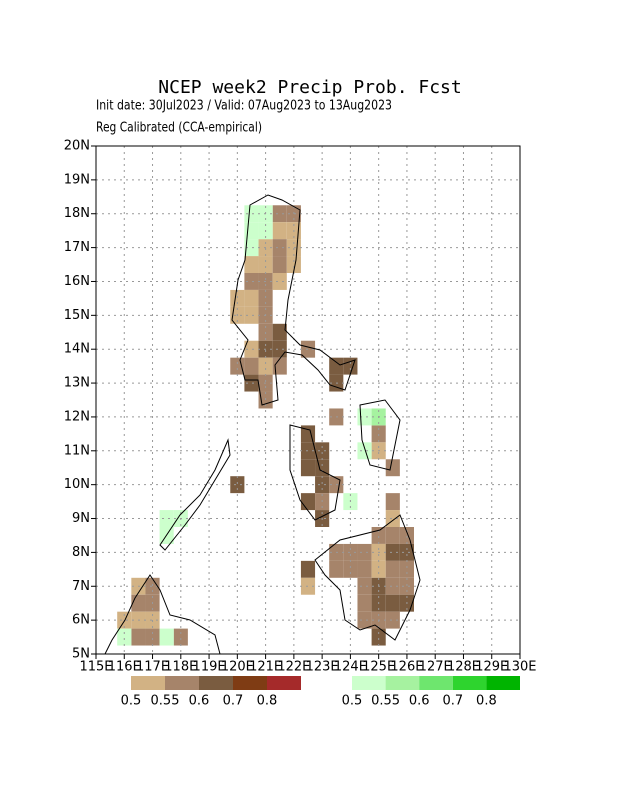 The image size is (618, 800). What do you see at coordinates (406, 667) in the screenshot?
I see `x-tick-label: 126E` at bounding box center [406, 667].